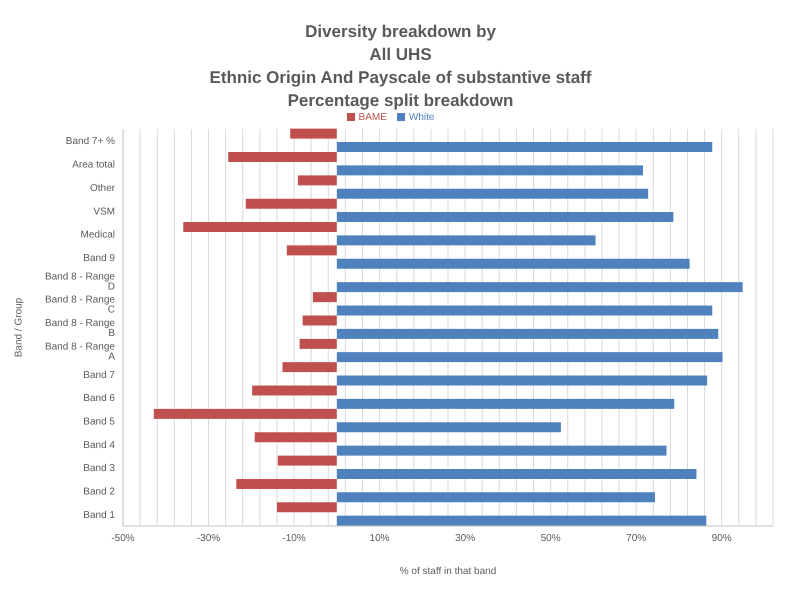 The height and width of the screenshot is (594, 801). Describe the element at coordinates (19, 327) in the screenshot. I see `y-axis-title: Band / Group` at that location.